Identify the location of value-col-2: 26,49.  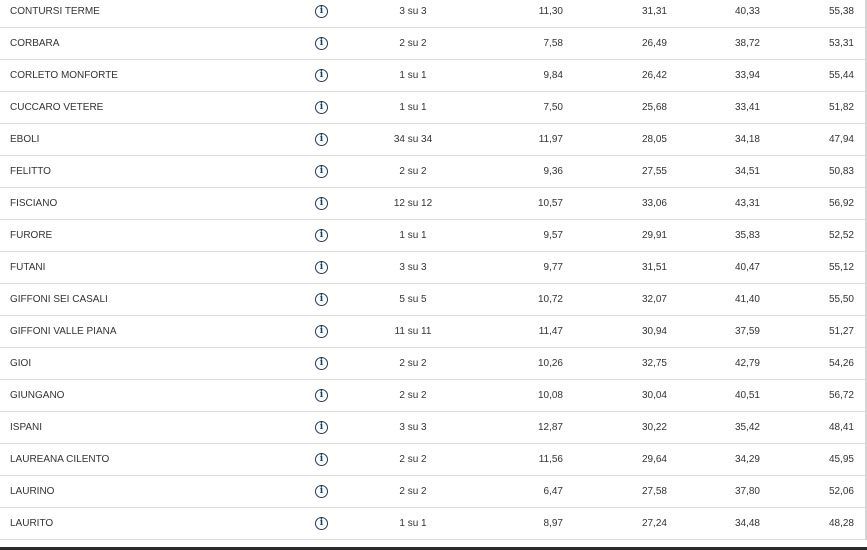
(654, 43).